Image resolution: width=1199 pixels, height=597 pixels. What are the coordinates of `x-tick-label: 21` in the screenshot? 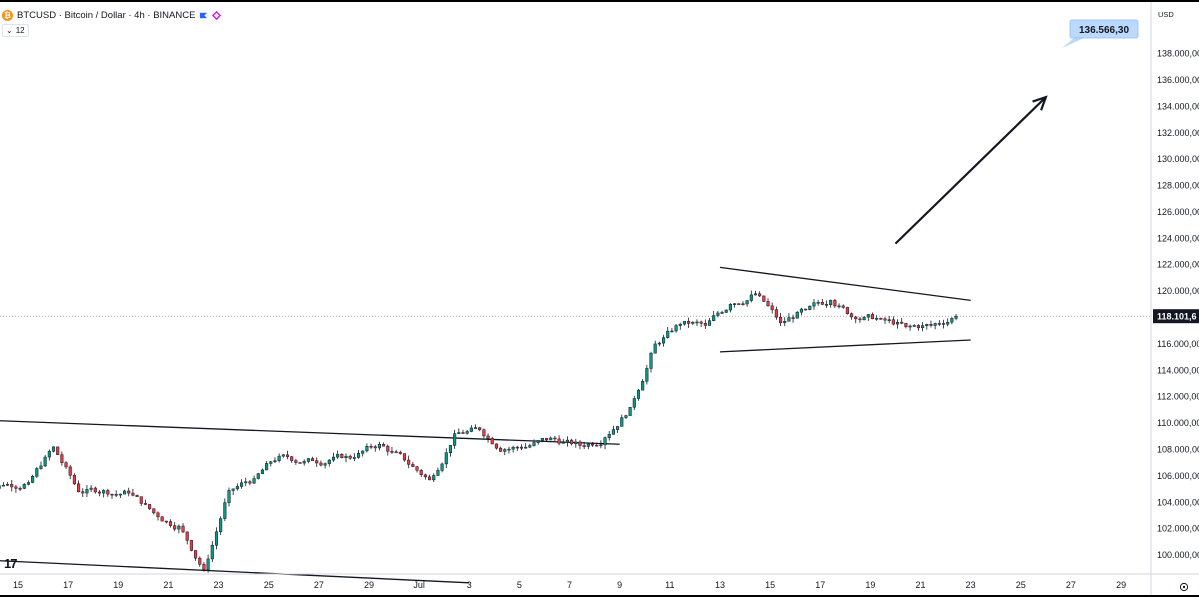 It's located at (168, 585).